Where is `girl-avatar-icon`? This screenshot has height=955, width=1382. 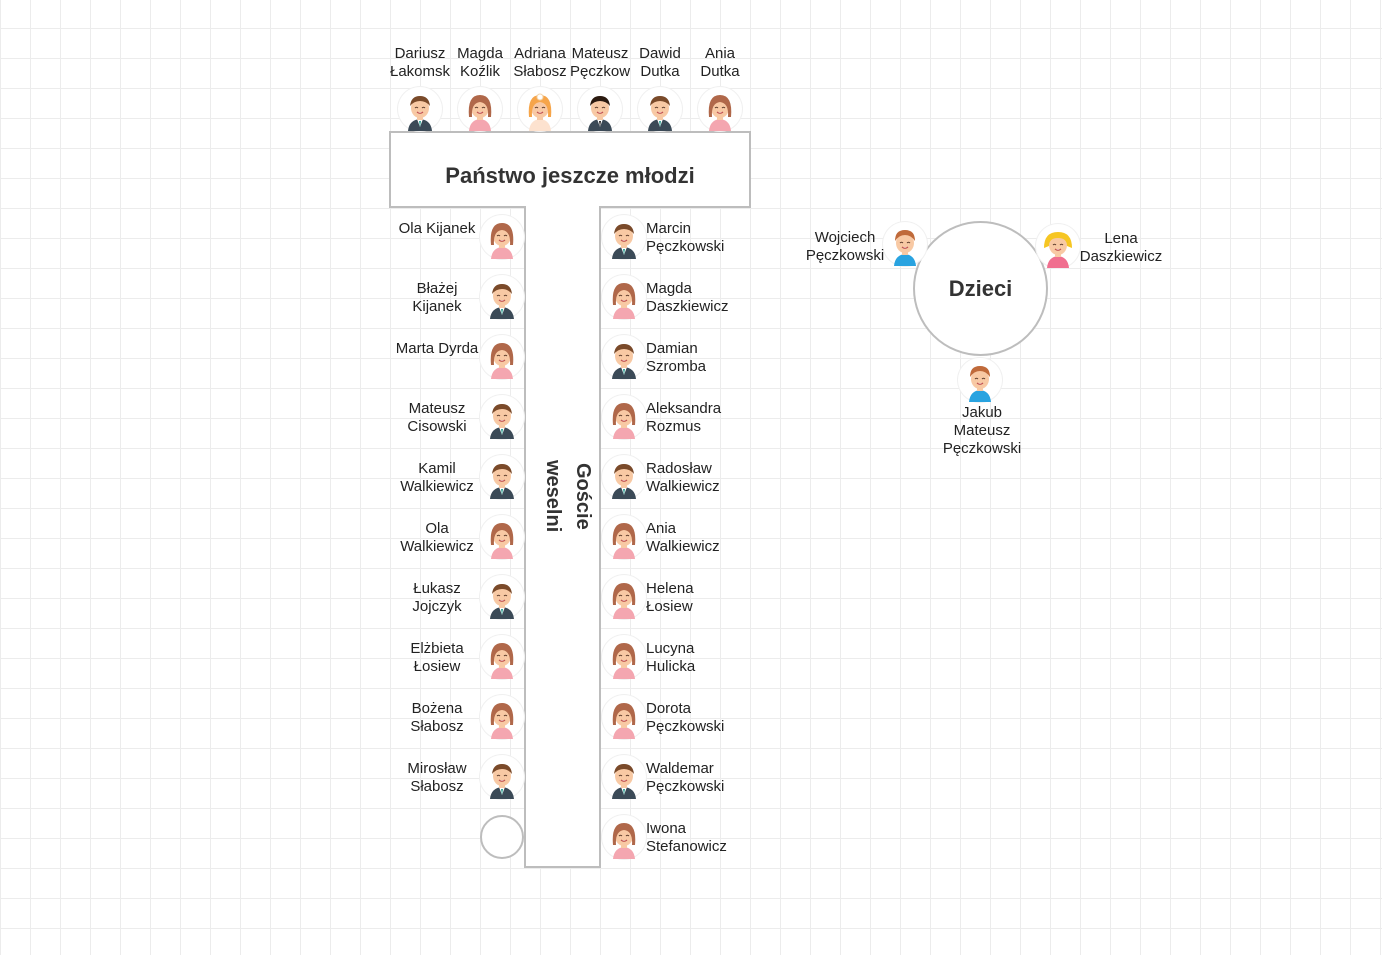 girl-avatar-icon is located at coordinates (1058, 246).